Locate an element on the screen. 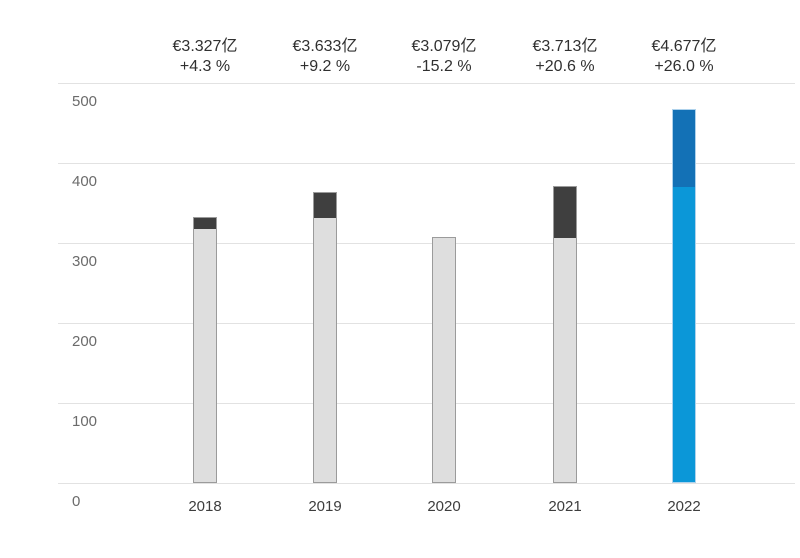 This screenshot has height=558, width=800. revenue-value-label: €3.713亿 is located at coordinates (565, 46).